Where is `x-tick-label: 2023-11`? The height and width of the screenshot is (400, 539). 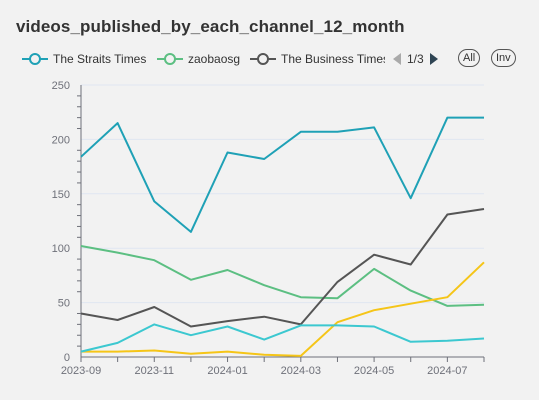
x-tick-label: 2023-11 is located at coordinates (154, 371).